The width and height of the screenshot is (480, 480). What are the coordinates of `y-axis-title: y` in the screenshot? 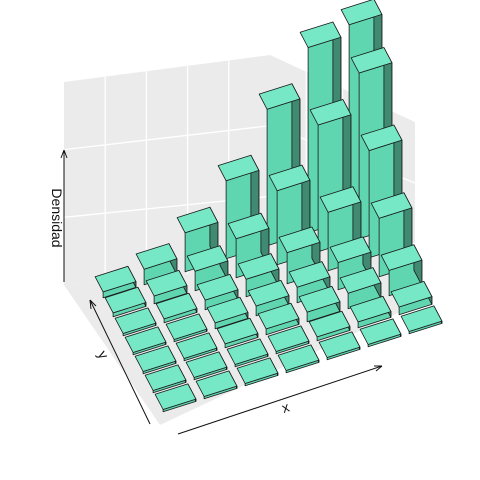 It's located at (103, 355).